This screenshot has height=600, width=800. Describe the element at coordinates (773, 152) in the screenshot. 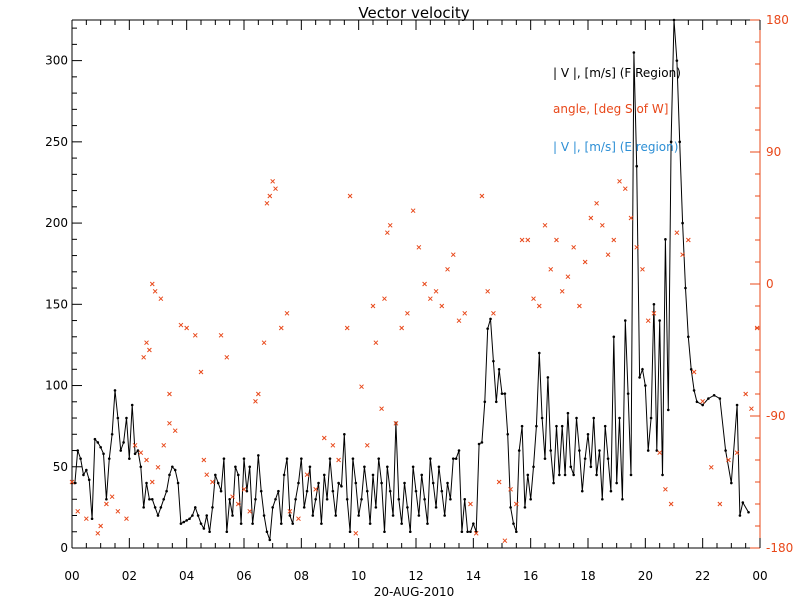

I see `right-tick-label: 90` at that location.